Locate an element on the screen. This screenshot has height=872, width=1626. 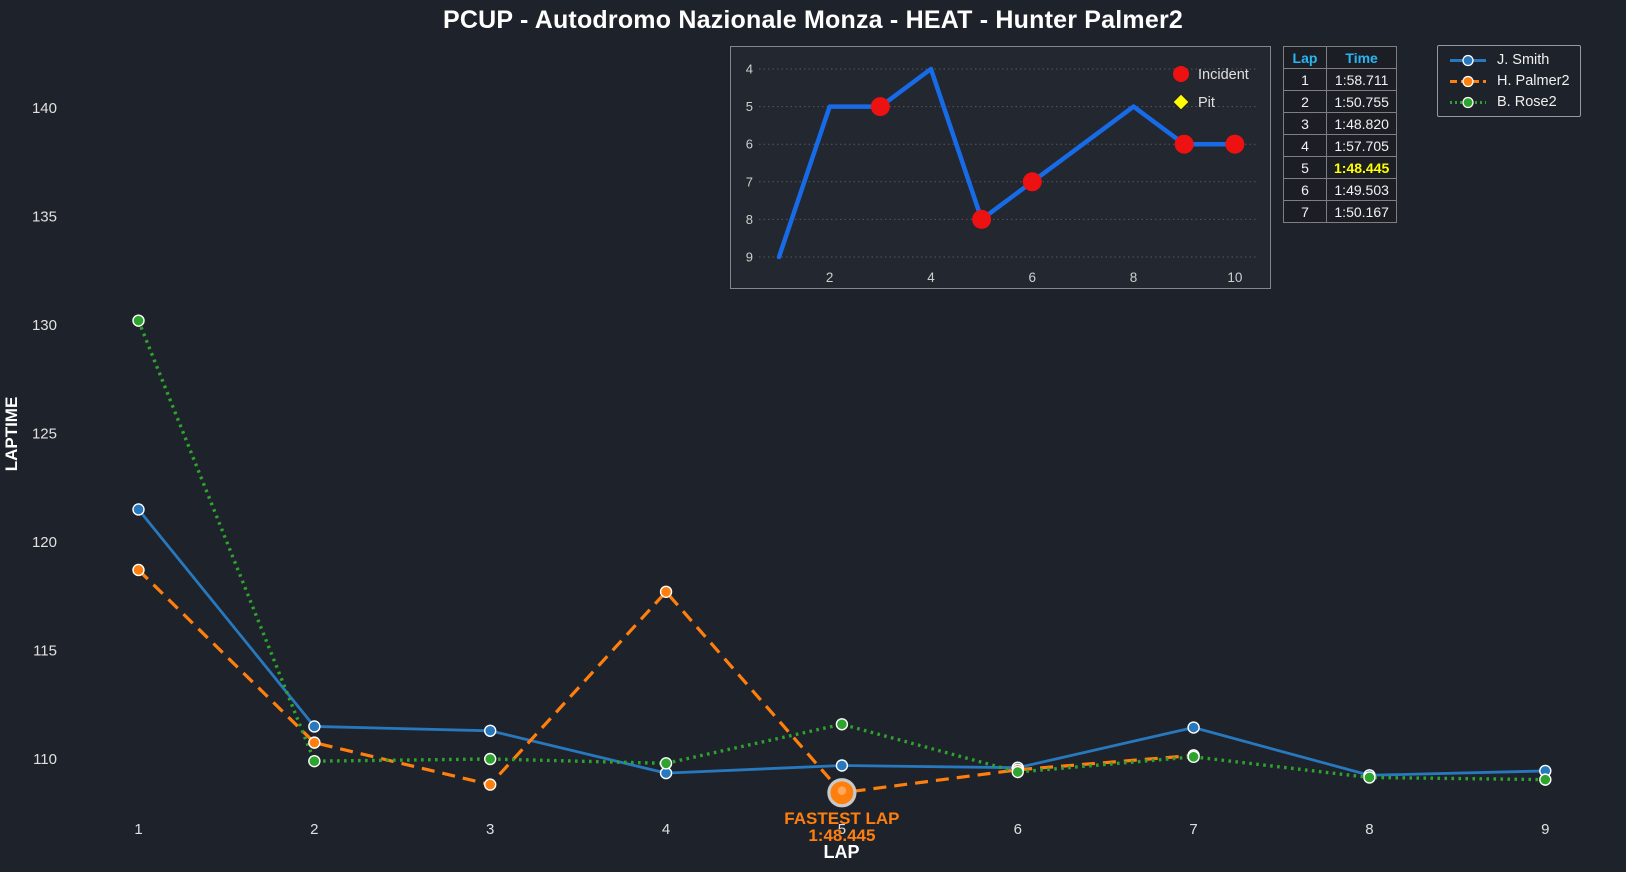
fastest-lap-marker-dot is located at coordinates (842, 790).